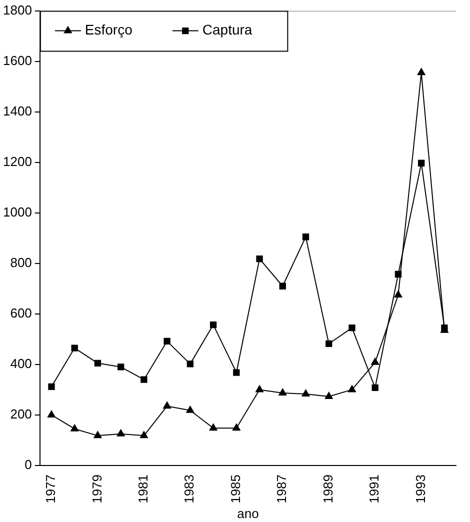  What do you see at coordinates (328, 489) in the screenshot?
I see `x-tick-label: 1989` at bounding box center [328, 489].